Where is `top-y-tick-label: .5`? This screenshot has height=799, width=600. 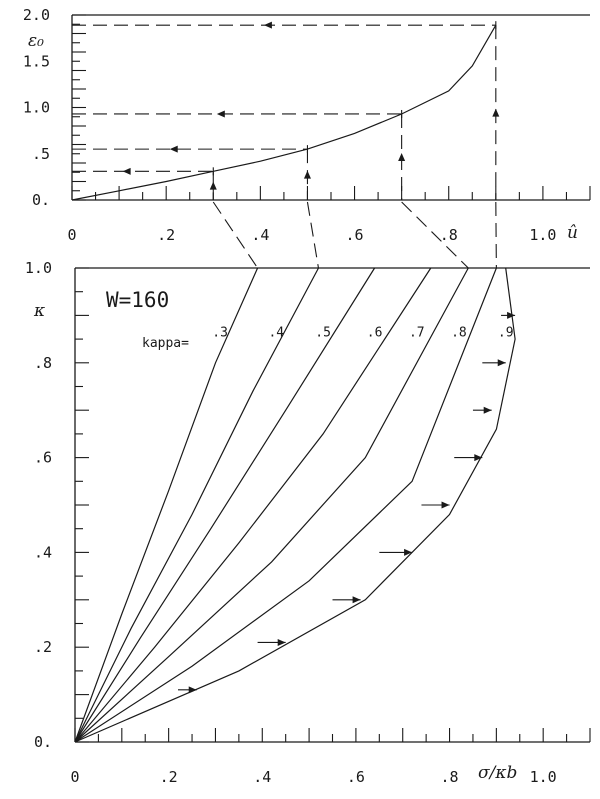 top-y-tick-label: .5 is located at coordinates (41, 154).